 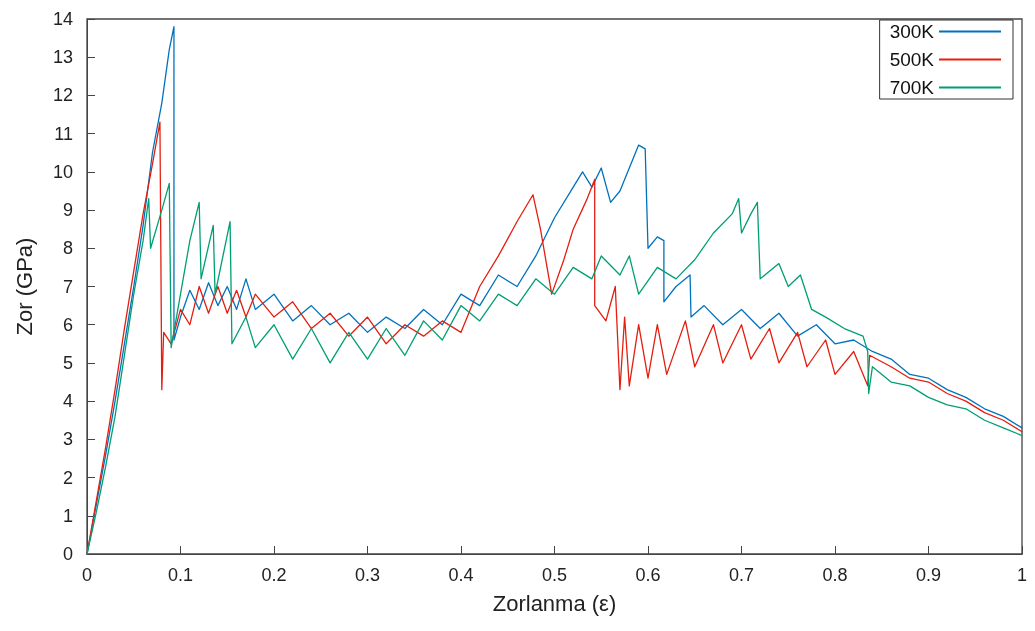 I want to click on x-axis-title: Zorlanma (ε), so click(x=554, y=603).